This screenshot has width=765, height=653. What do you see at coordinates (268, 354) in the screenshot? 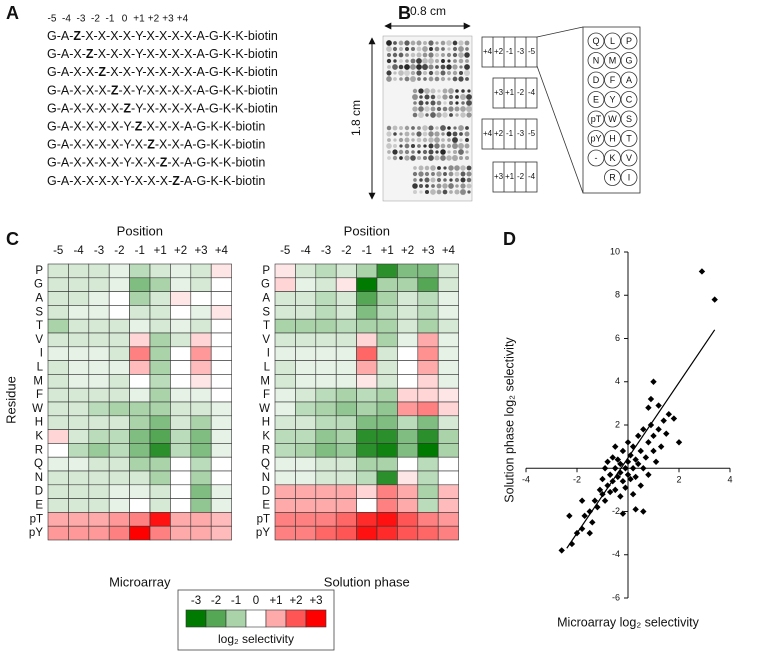
I see `row-label: I` at bounding box center [268, 354].